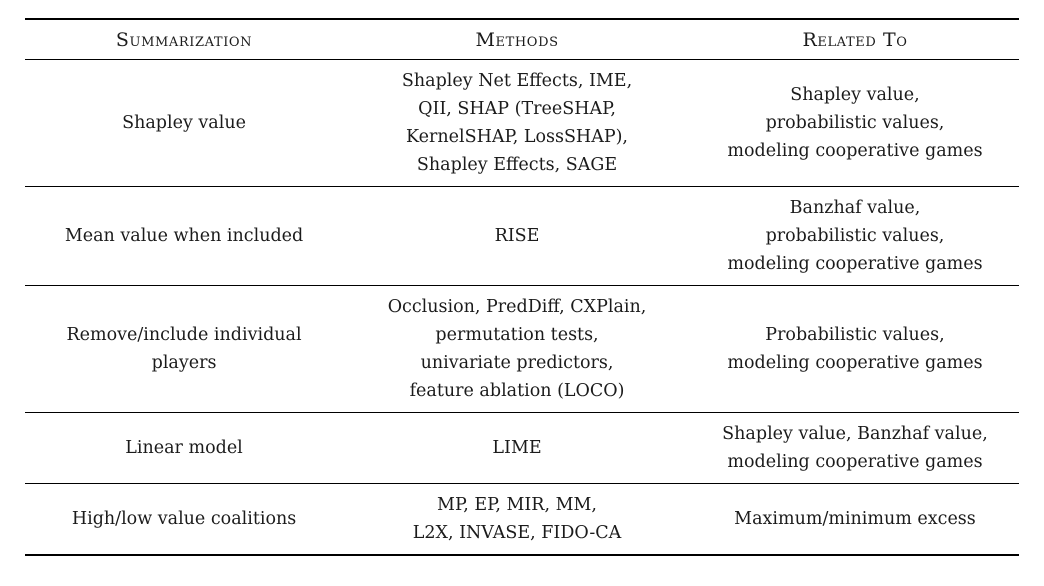  What do you see at coordinates (184, 448) in the screenshot?
I see `cell-summarization: Linear model` at bounding box center [184, 448].